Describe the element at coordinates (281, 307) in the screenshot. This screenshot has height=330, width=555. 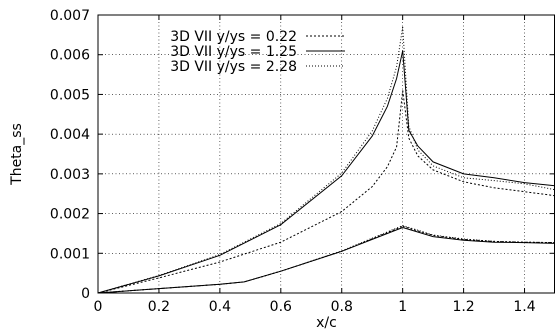
I see `x-tick-label: 0.6` at that location.